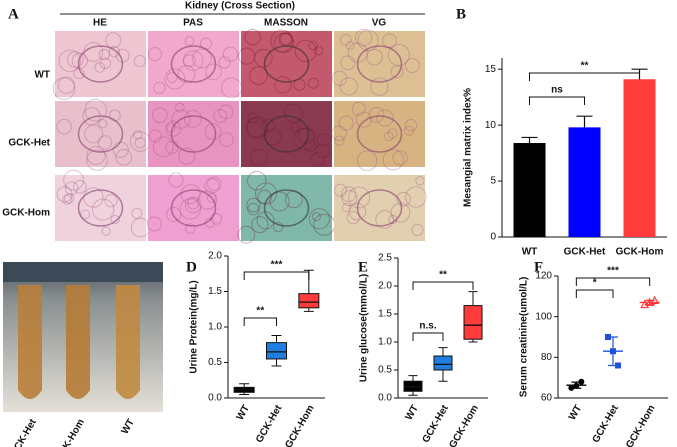 This screenshot has width=677, height=447. What do you see at coordinates (215, 327) in the screenshot?
I see `y-tick-label: 1.0` at bounding box center [215, 327].